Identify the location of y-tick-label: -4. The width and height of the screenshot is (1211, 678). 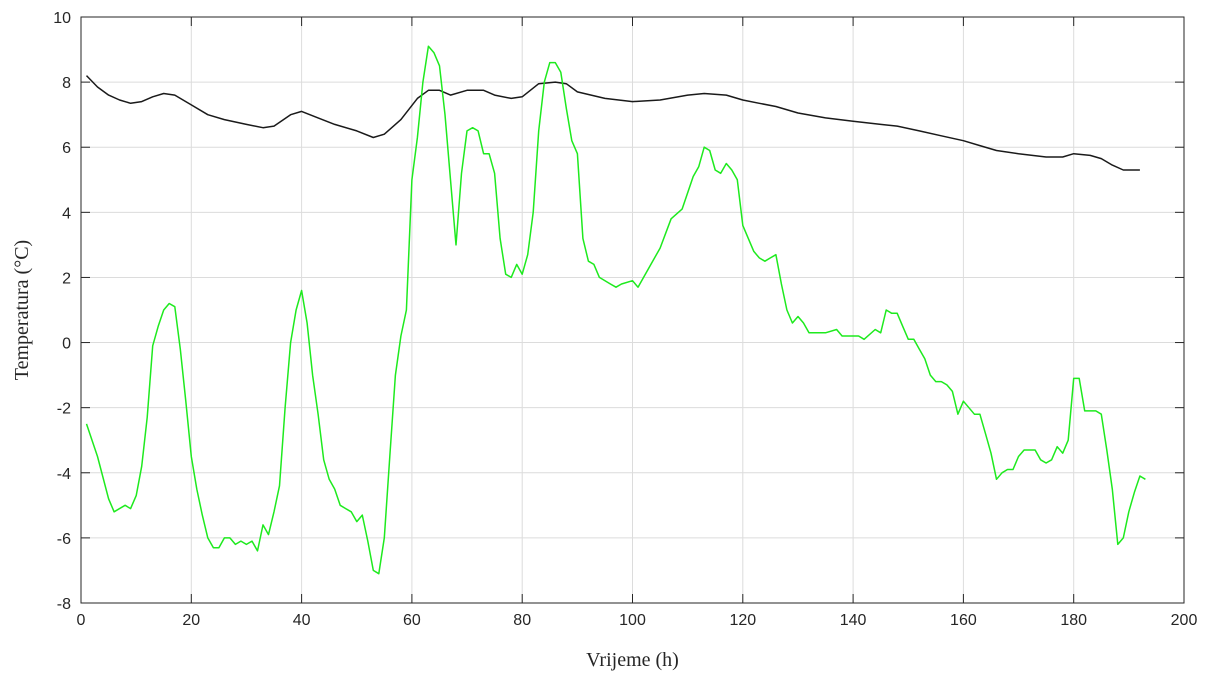
(64, 474).